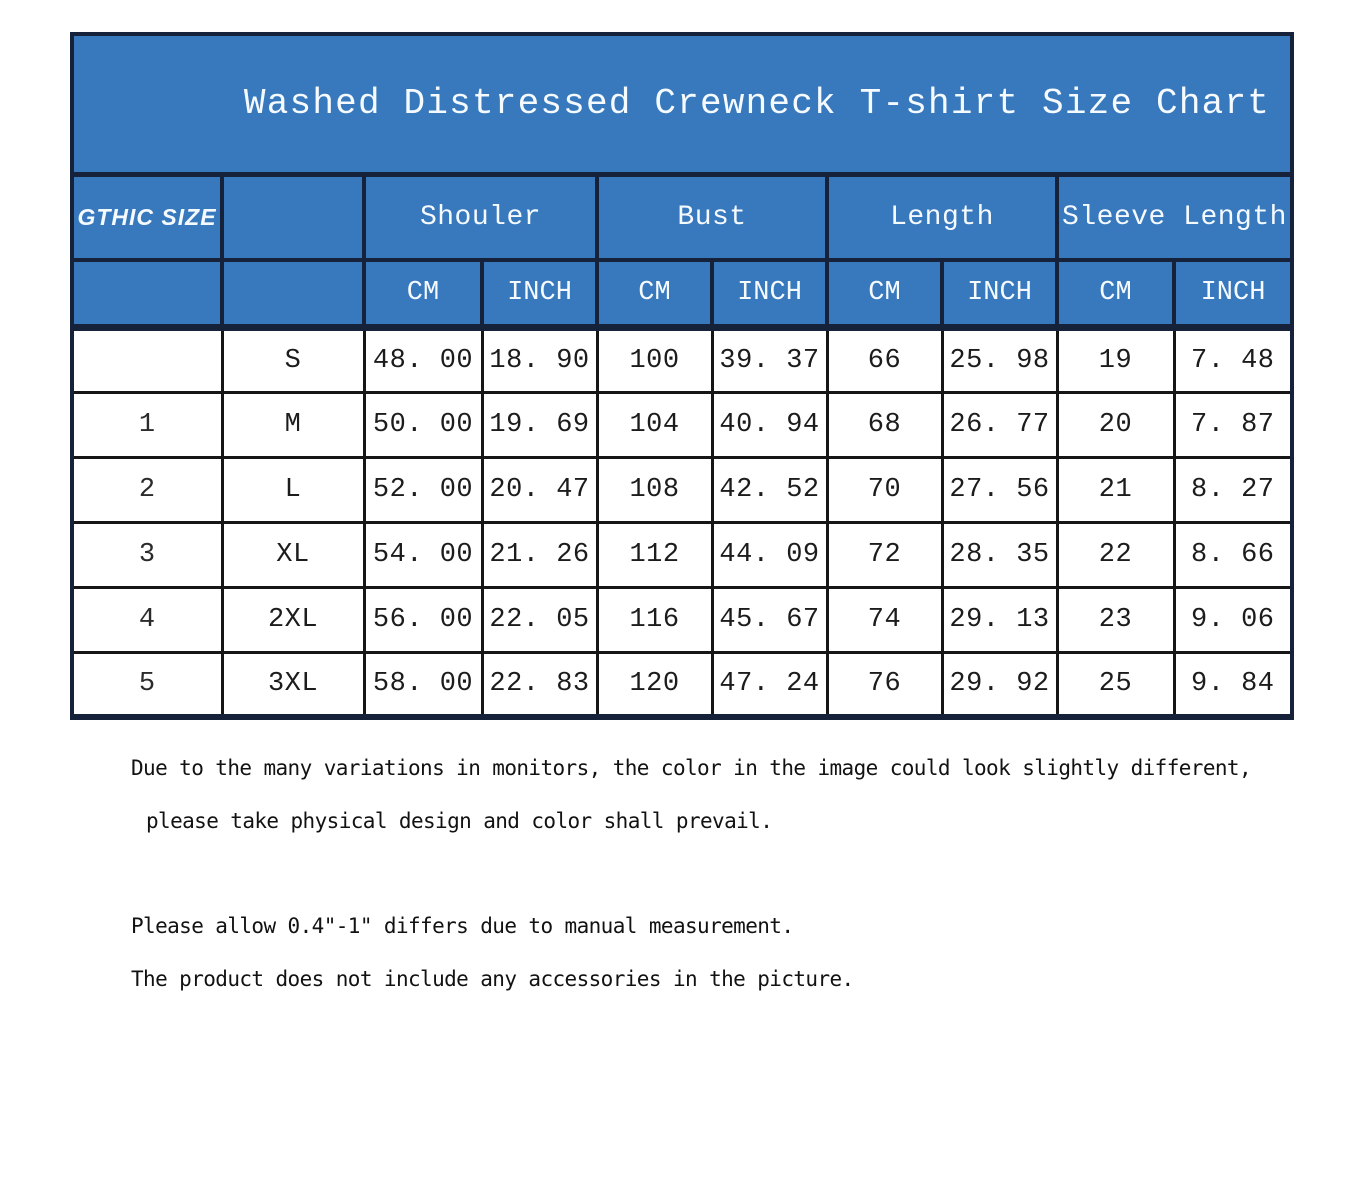 This screenshot has height=1200, width=1368. I want to click on unit-header-shoulder-cm: CM, so click(423, 294).